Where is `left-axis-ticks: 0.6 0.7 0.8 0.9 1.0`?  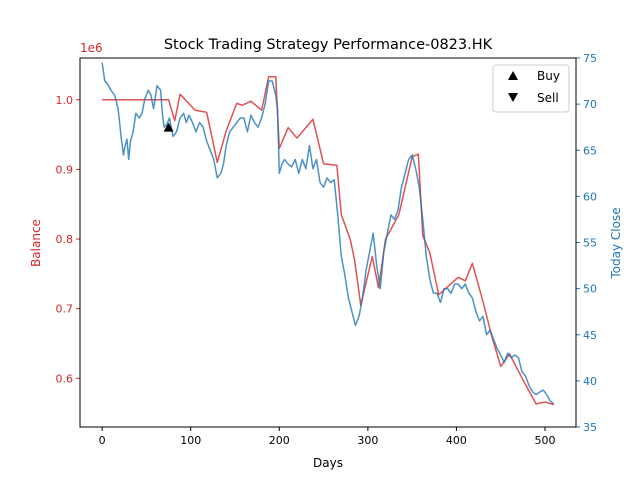 left-axis-ticks: 0.6 0.7 0.8 0.9 1.0 is located at coordinates (68, 239).